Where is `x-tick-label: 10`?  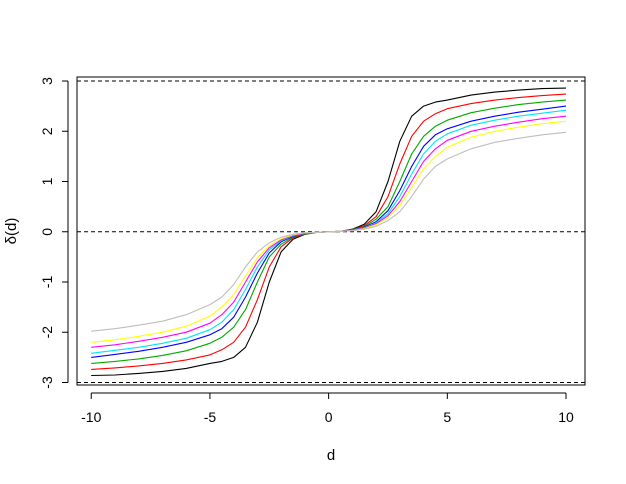
x-tick-label: 10 is located at coordinates (566, 417).